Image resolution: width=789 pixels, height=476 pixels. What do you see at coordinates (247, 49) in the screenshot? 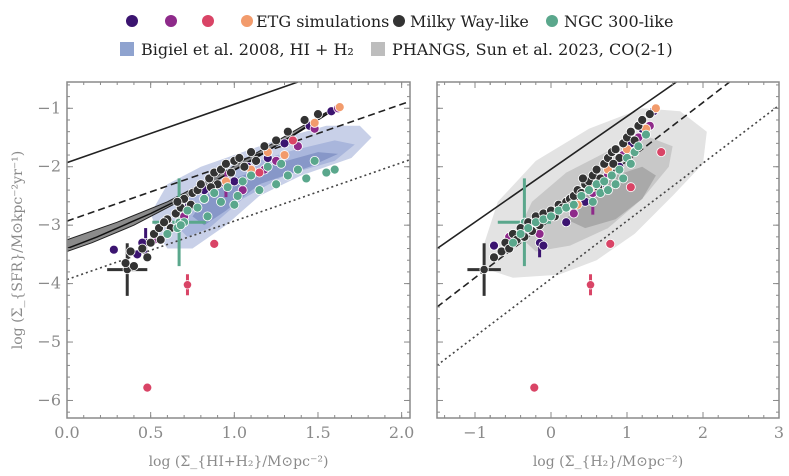
I see `legend-label: Bigiel et al. 2008, HI + H₂` at bounding box center [247, 49].